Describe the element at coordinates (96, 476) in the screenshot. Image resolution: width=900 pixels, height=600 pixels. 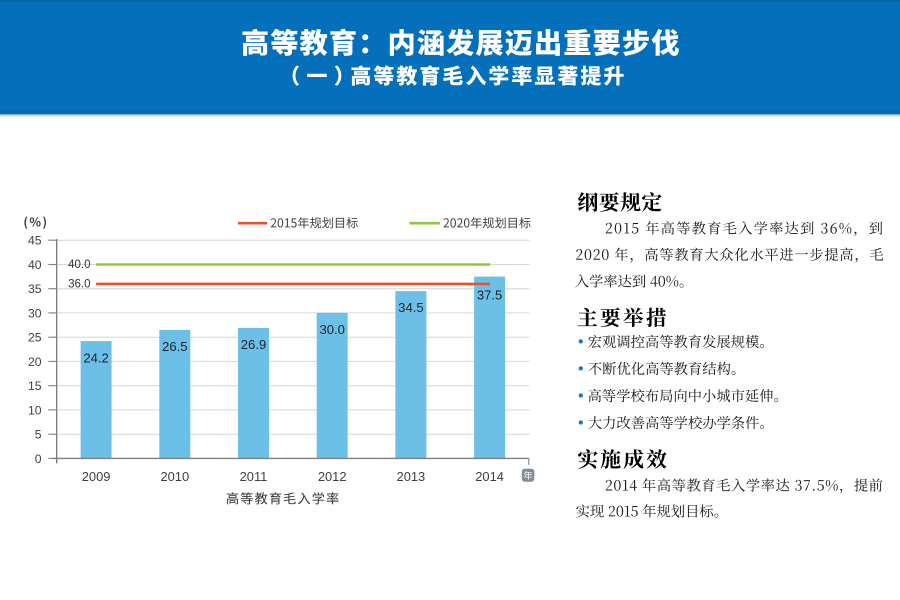
I see `svg-text: 2009` at that location.